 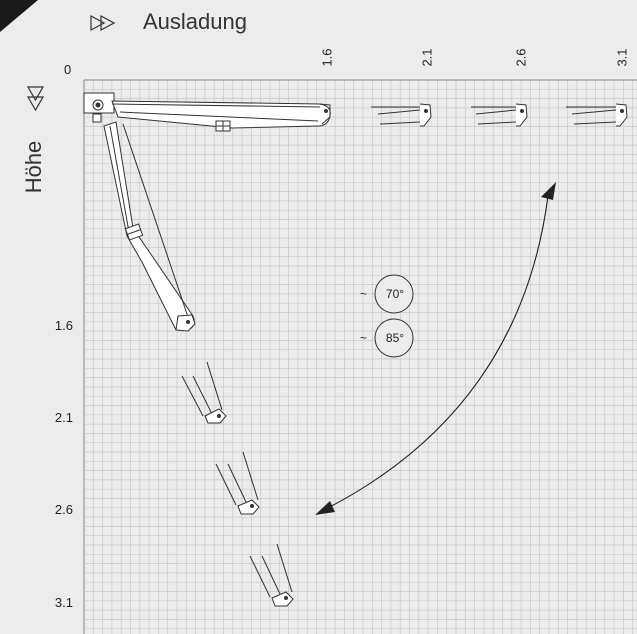 I want to click on double-right-arrow-icon, so click(x=103, y=23).